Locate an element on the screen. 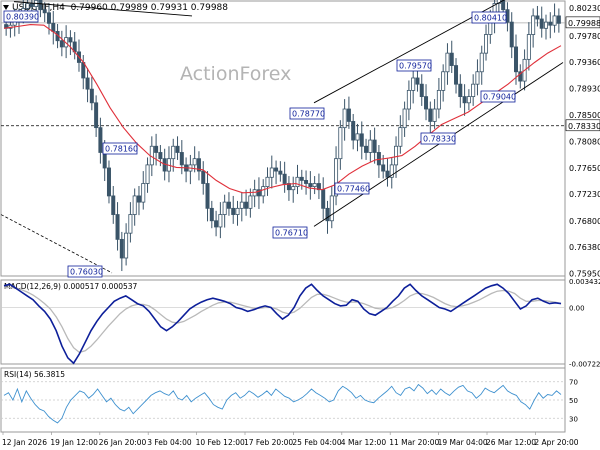  time-tick-label: 19 Mar 04:00 is located at coordinates (463, 442).